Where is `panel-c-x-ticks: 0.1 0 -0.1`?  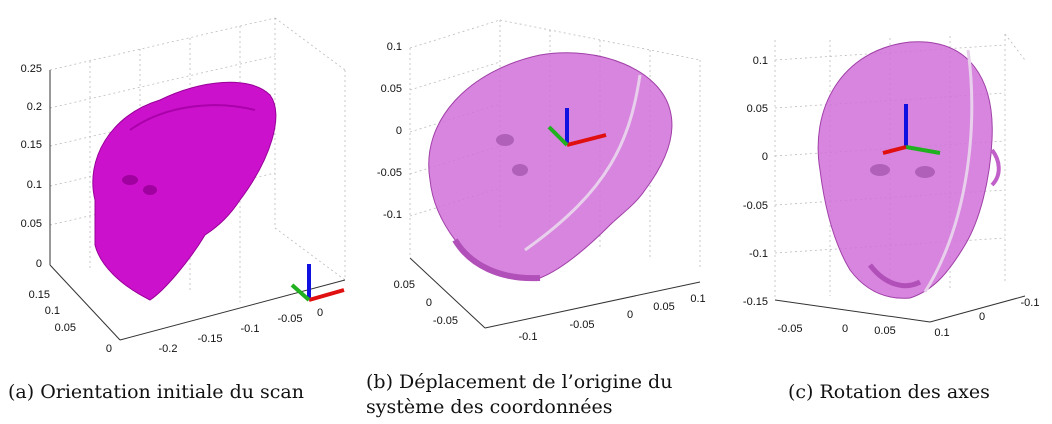 panel-c-x-ticks: 0.1 0 -0.1 is located at coordinates (986, 318).